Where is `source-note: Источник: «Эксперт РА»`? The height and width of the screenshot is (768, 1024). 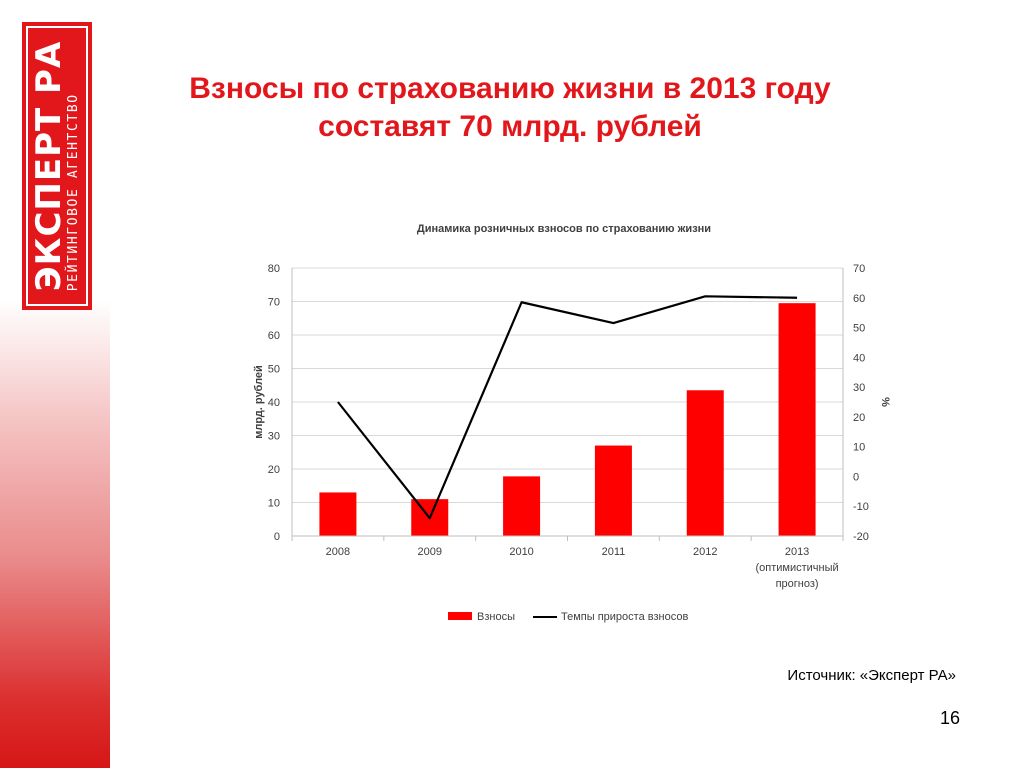 source-note: Источник: «Эксперт РА» is located at coordinates (871, 675).